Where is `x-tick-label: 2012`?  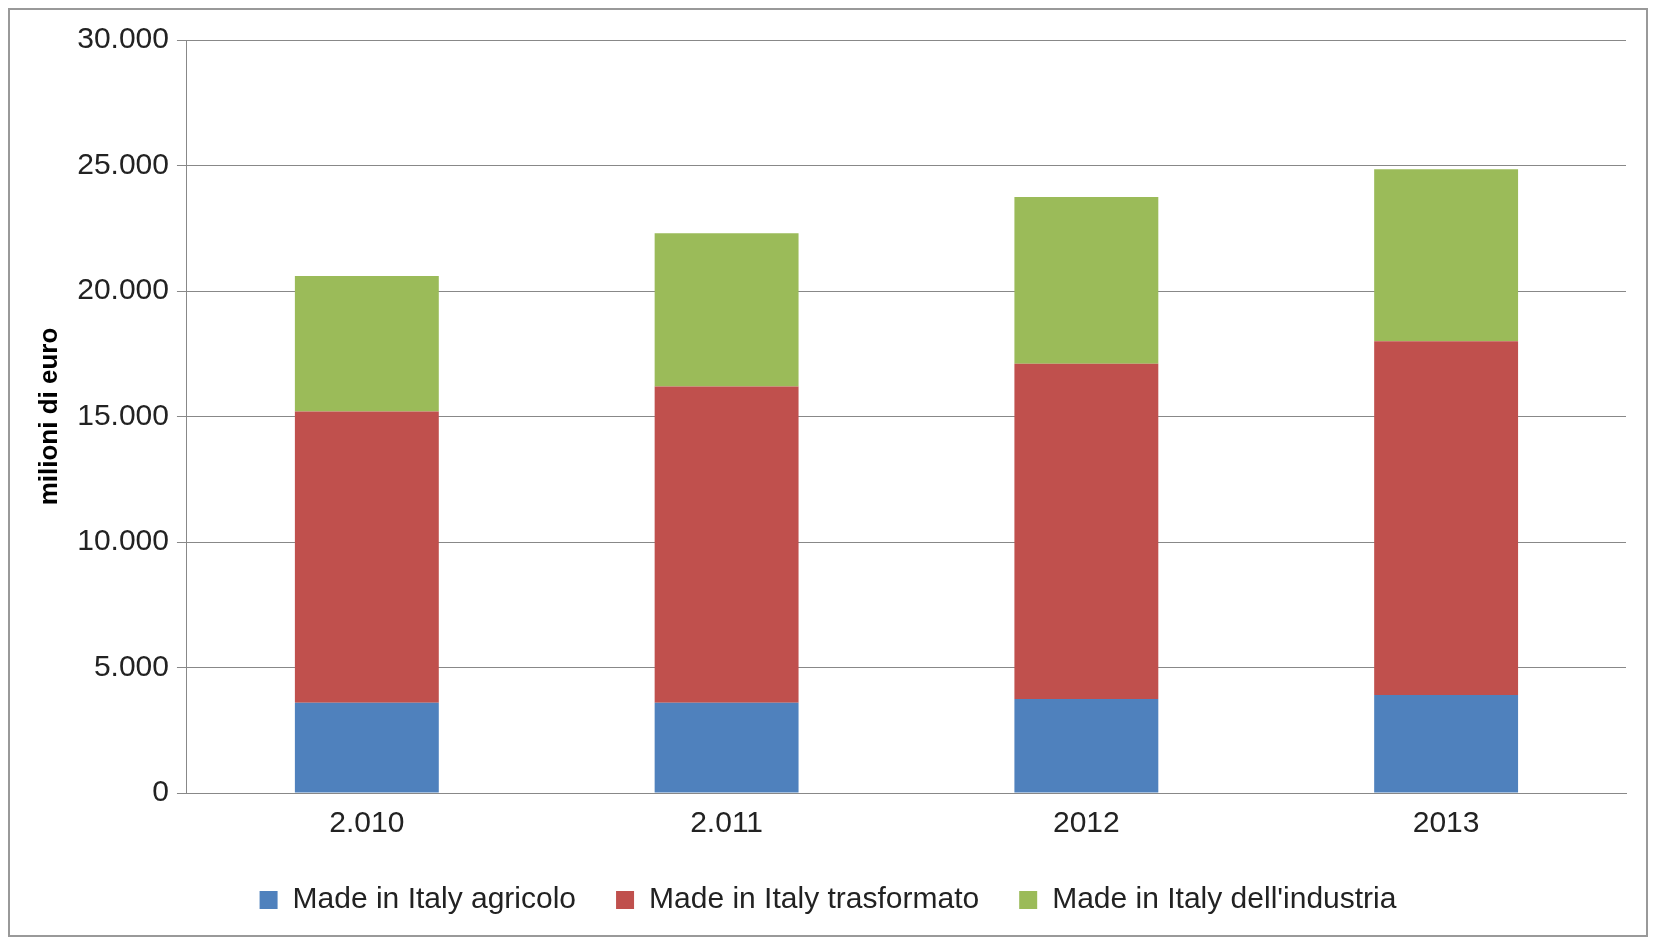
x-tick-label: 2012 is located at coordinates (1086, 822).